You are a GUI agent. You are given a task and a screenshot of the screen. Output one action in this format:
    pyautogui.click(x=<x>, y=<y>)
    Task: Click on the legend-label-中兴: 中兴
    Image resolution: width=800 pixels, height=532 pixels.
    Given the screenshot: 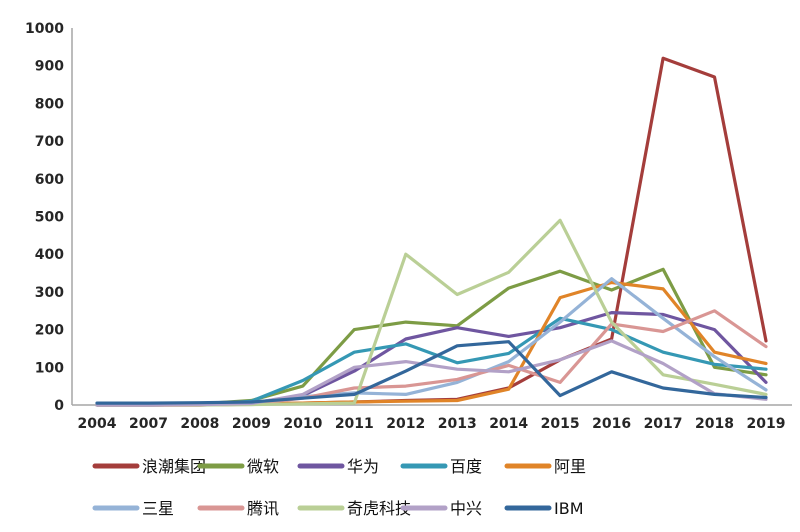 What is the action you would take?
    pyautogui.click(x=466, y=508)
    